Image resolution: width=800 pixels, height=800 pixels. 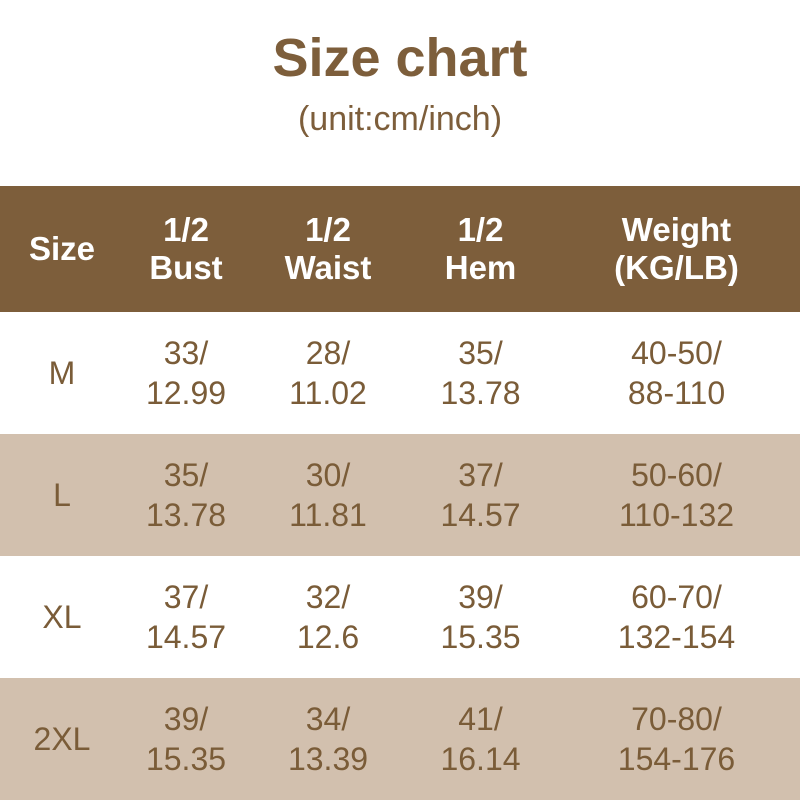 What do you see at coordinates (186, 248) in the screenshot?
I see `column-header-half-bust: 1/2 Bust` at bounding box center [186, 248].